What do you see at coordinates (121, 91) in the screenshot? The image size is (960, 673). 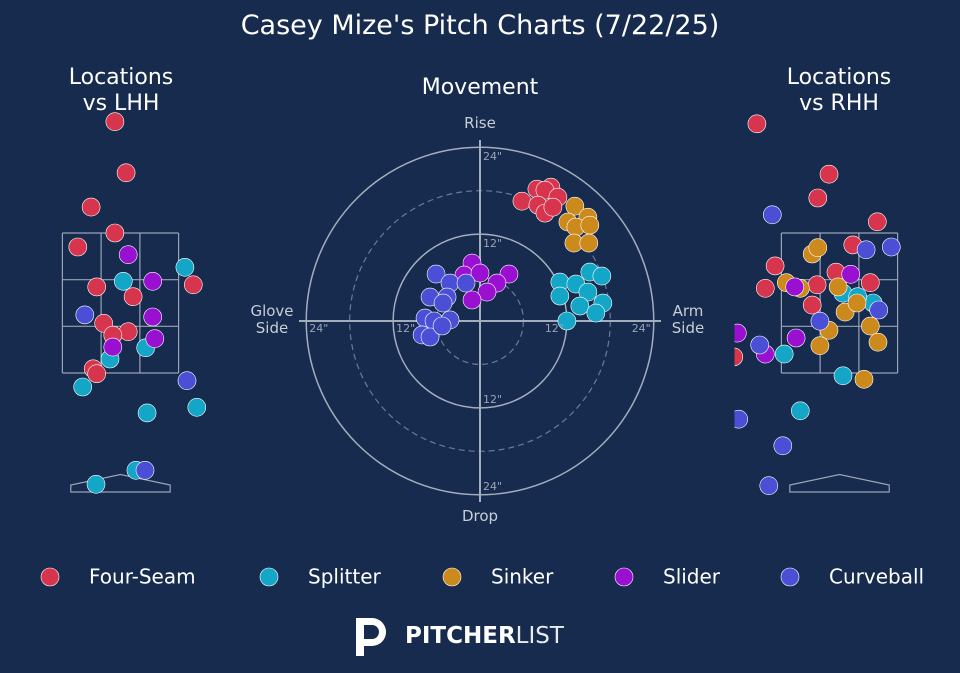 I see `chart-title: Locations vs LHH` at bounding box center [121, 91].